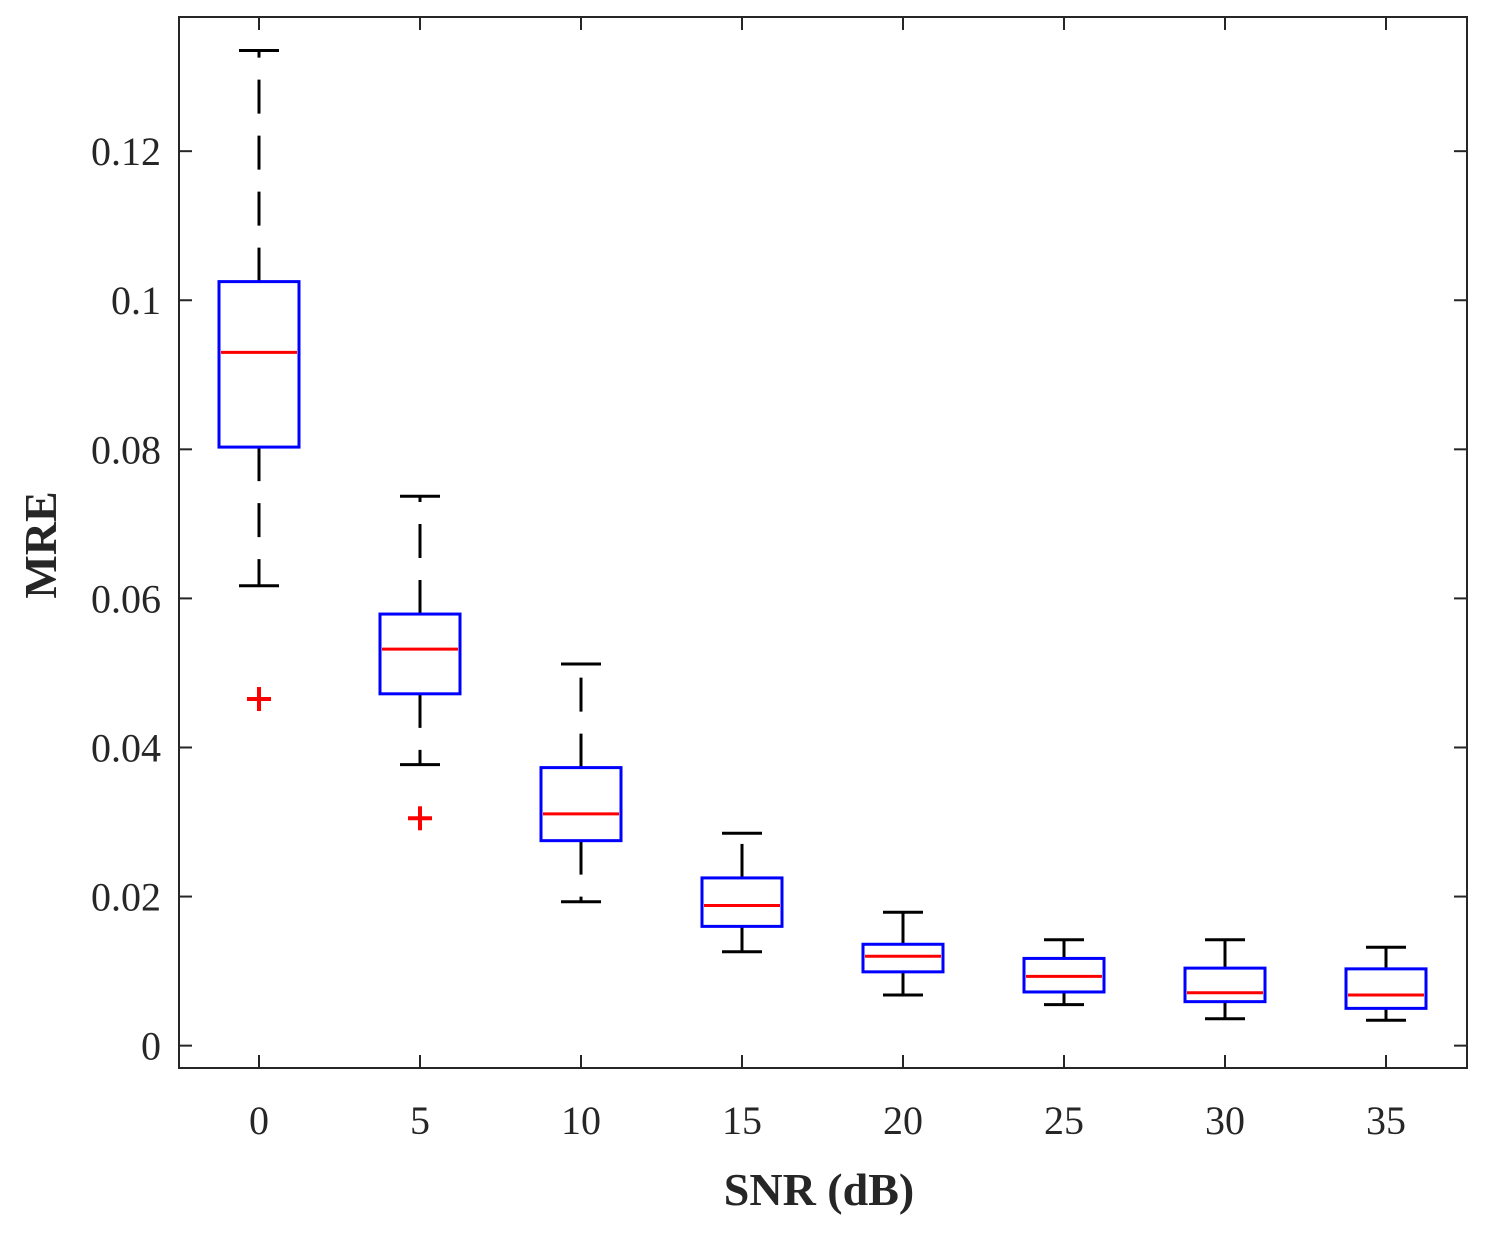 The image size is (1492, 1238). What do you see at coordinates (259, 1120) in the screenshot?
I see `x-tick-label: 0` at bounding box center [259, 1120].